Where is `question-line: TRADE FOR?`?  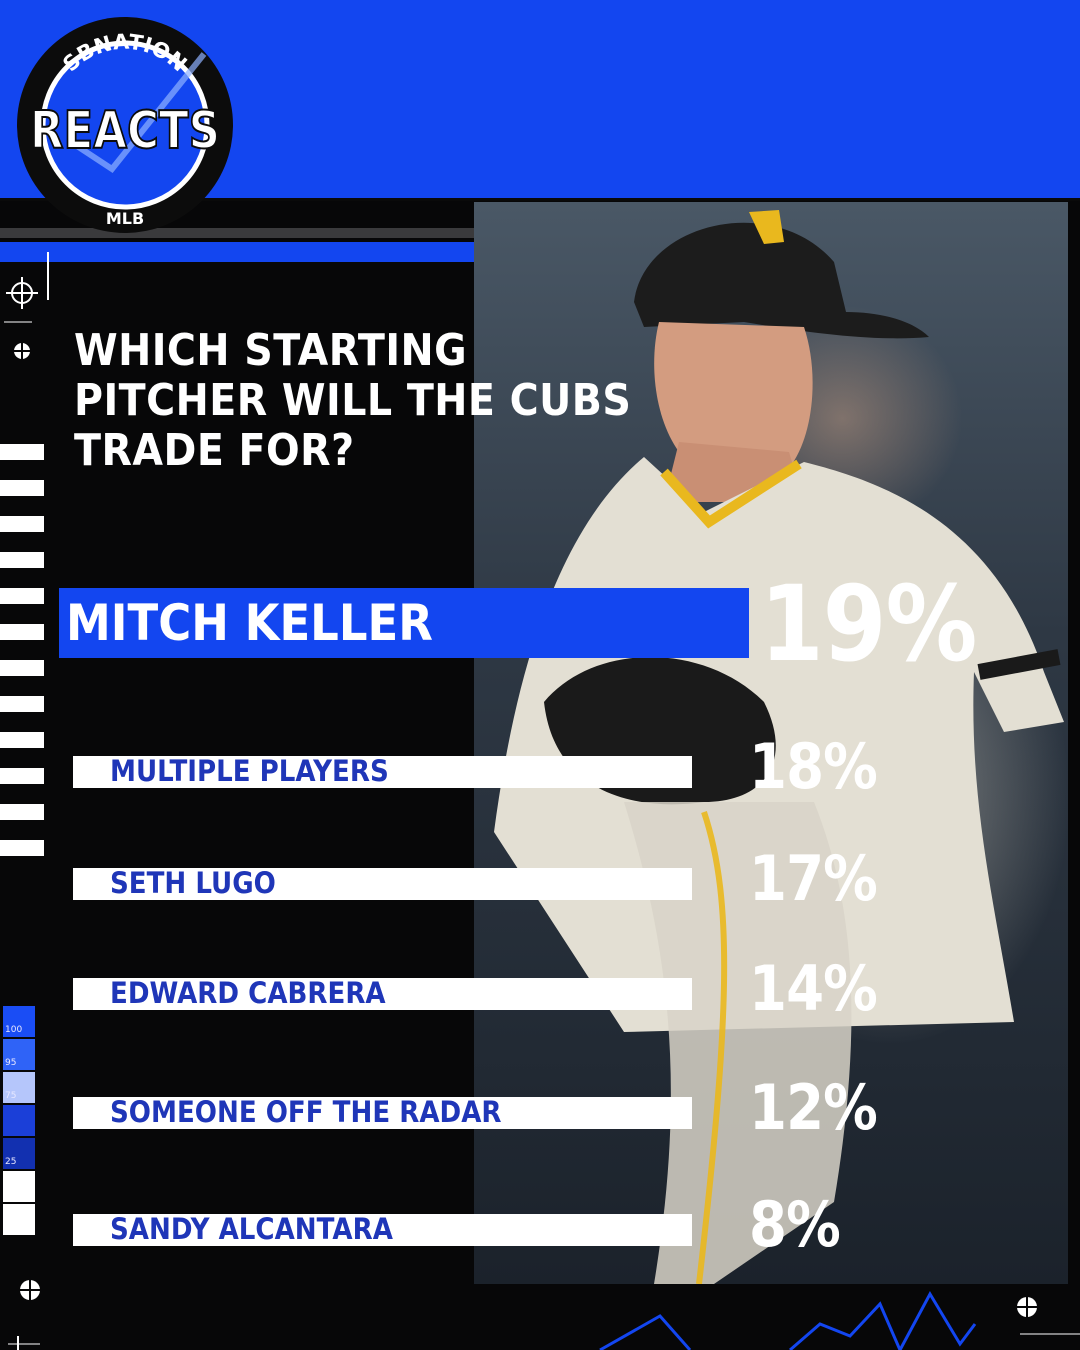 question-line: TRADE FOR? is located at coordinates (214, 450).